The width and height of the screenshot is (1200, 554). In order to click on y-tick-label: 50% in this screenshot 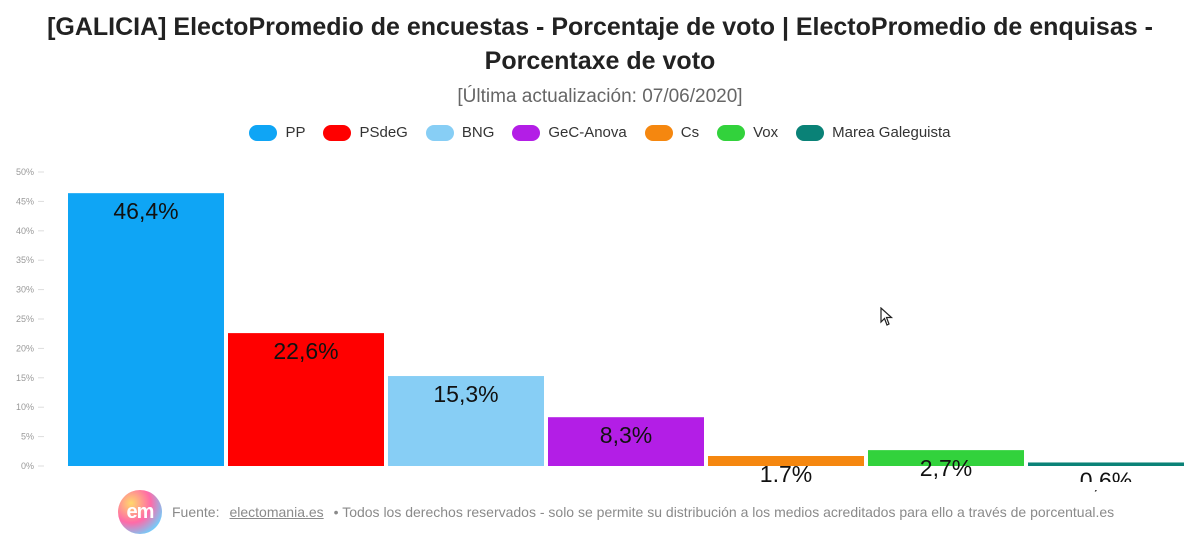, I will do `click(25, 172)`.